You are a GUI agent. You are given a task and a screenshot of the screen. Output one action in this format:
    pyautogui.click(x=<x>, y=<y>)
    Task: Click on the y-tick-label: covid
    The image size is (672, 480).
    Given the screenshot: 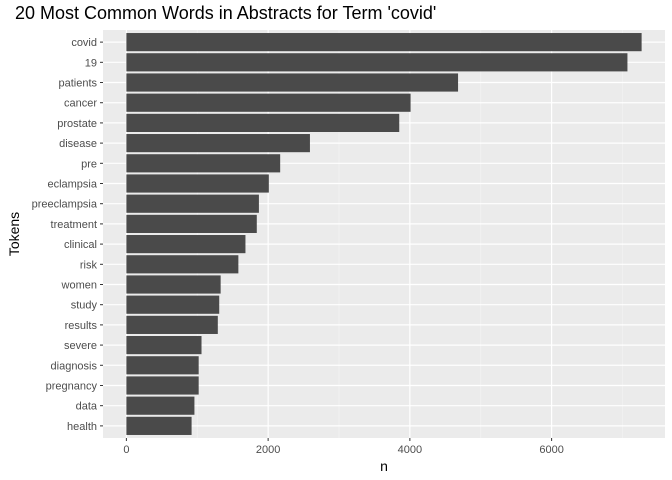 What is the action you would take?
    pyautogui.click(x=84, y=43)
    